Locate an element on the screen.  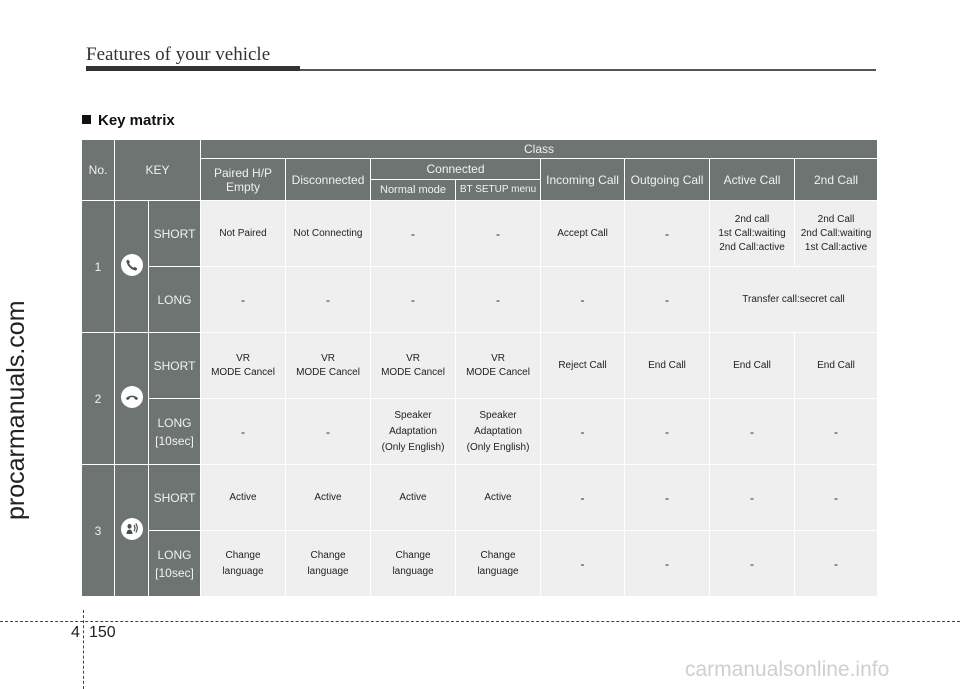
header-key: KEY is located at coordinates (157, 170).